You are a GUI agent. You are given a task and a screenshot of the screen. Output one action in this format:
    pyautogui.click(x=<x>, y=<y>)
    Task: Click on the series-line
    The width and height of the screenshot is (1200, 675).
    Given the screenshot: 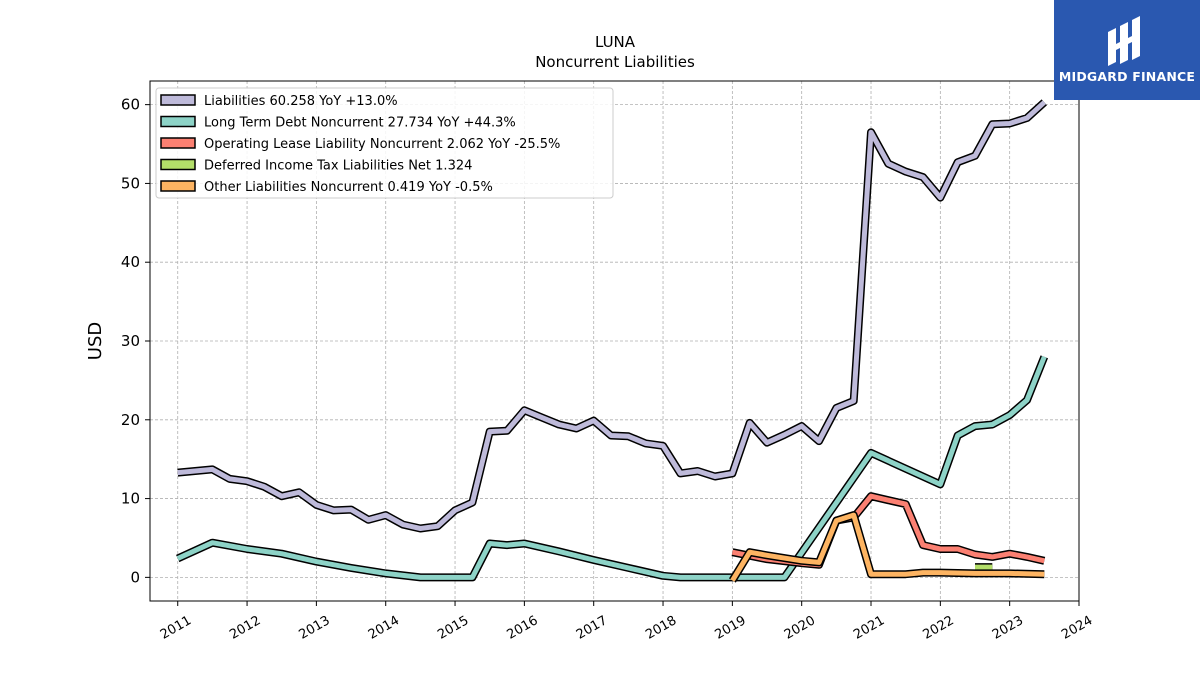 What is the action you would take?
    pyautogui.click(x=887, y=547)
    